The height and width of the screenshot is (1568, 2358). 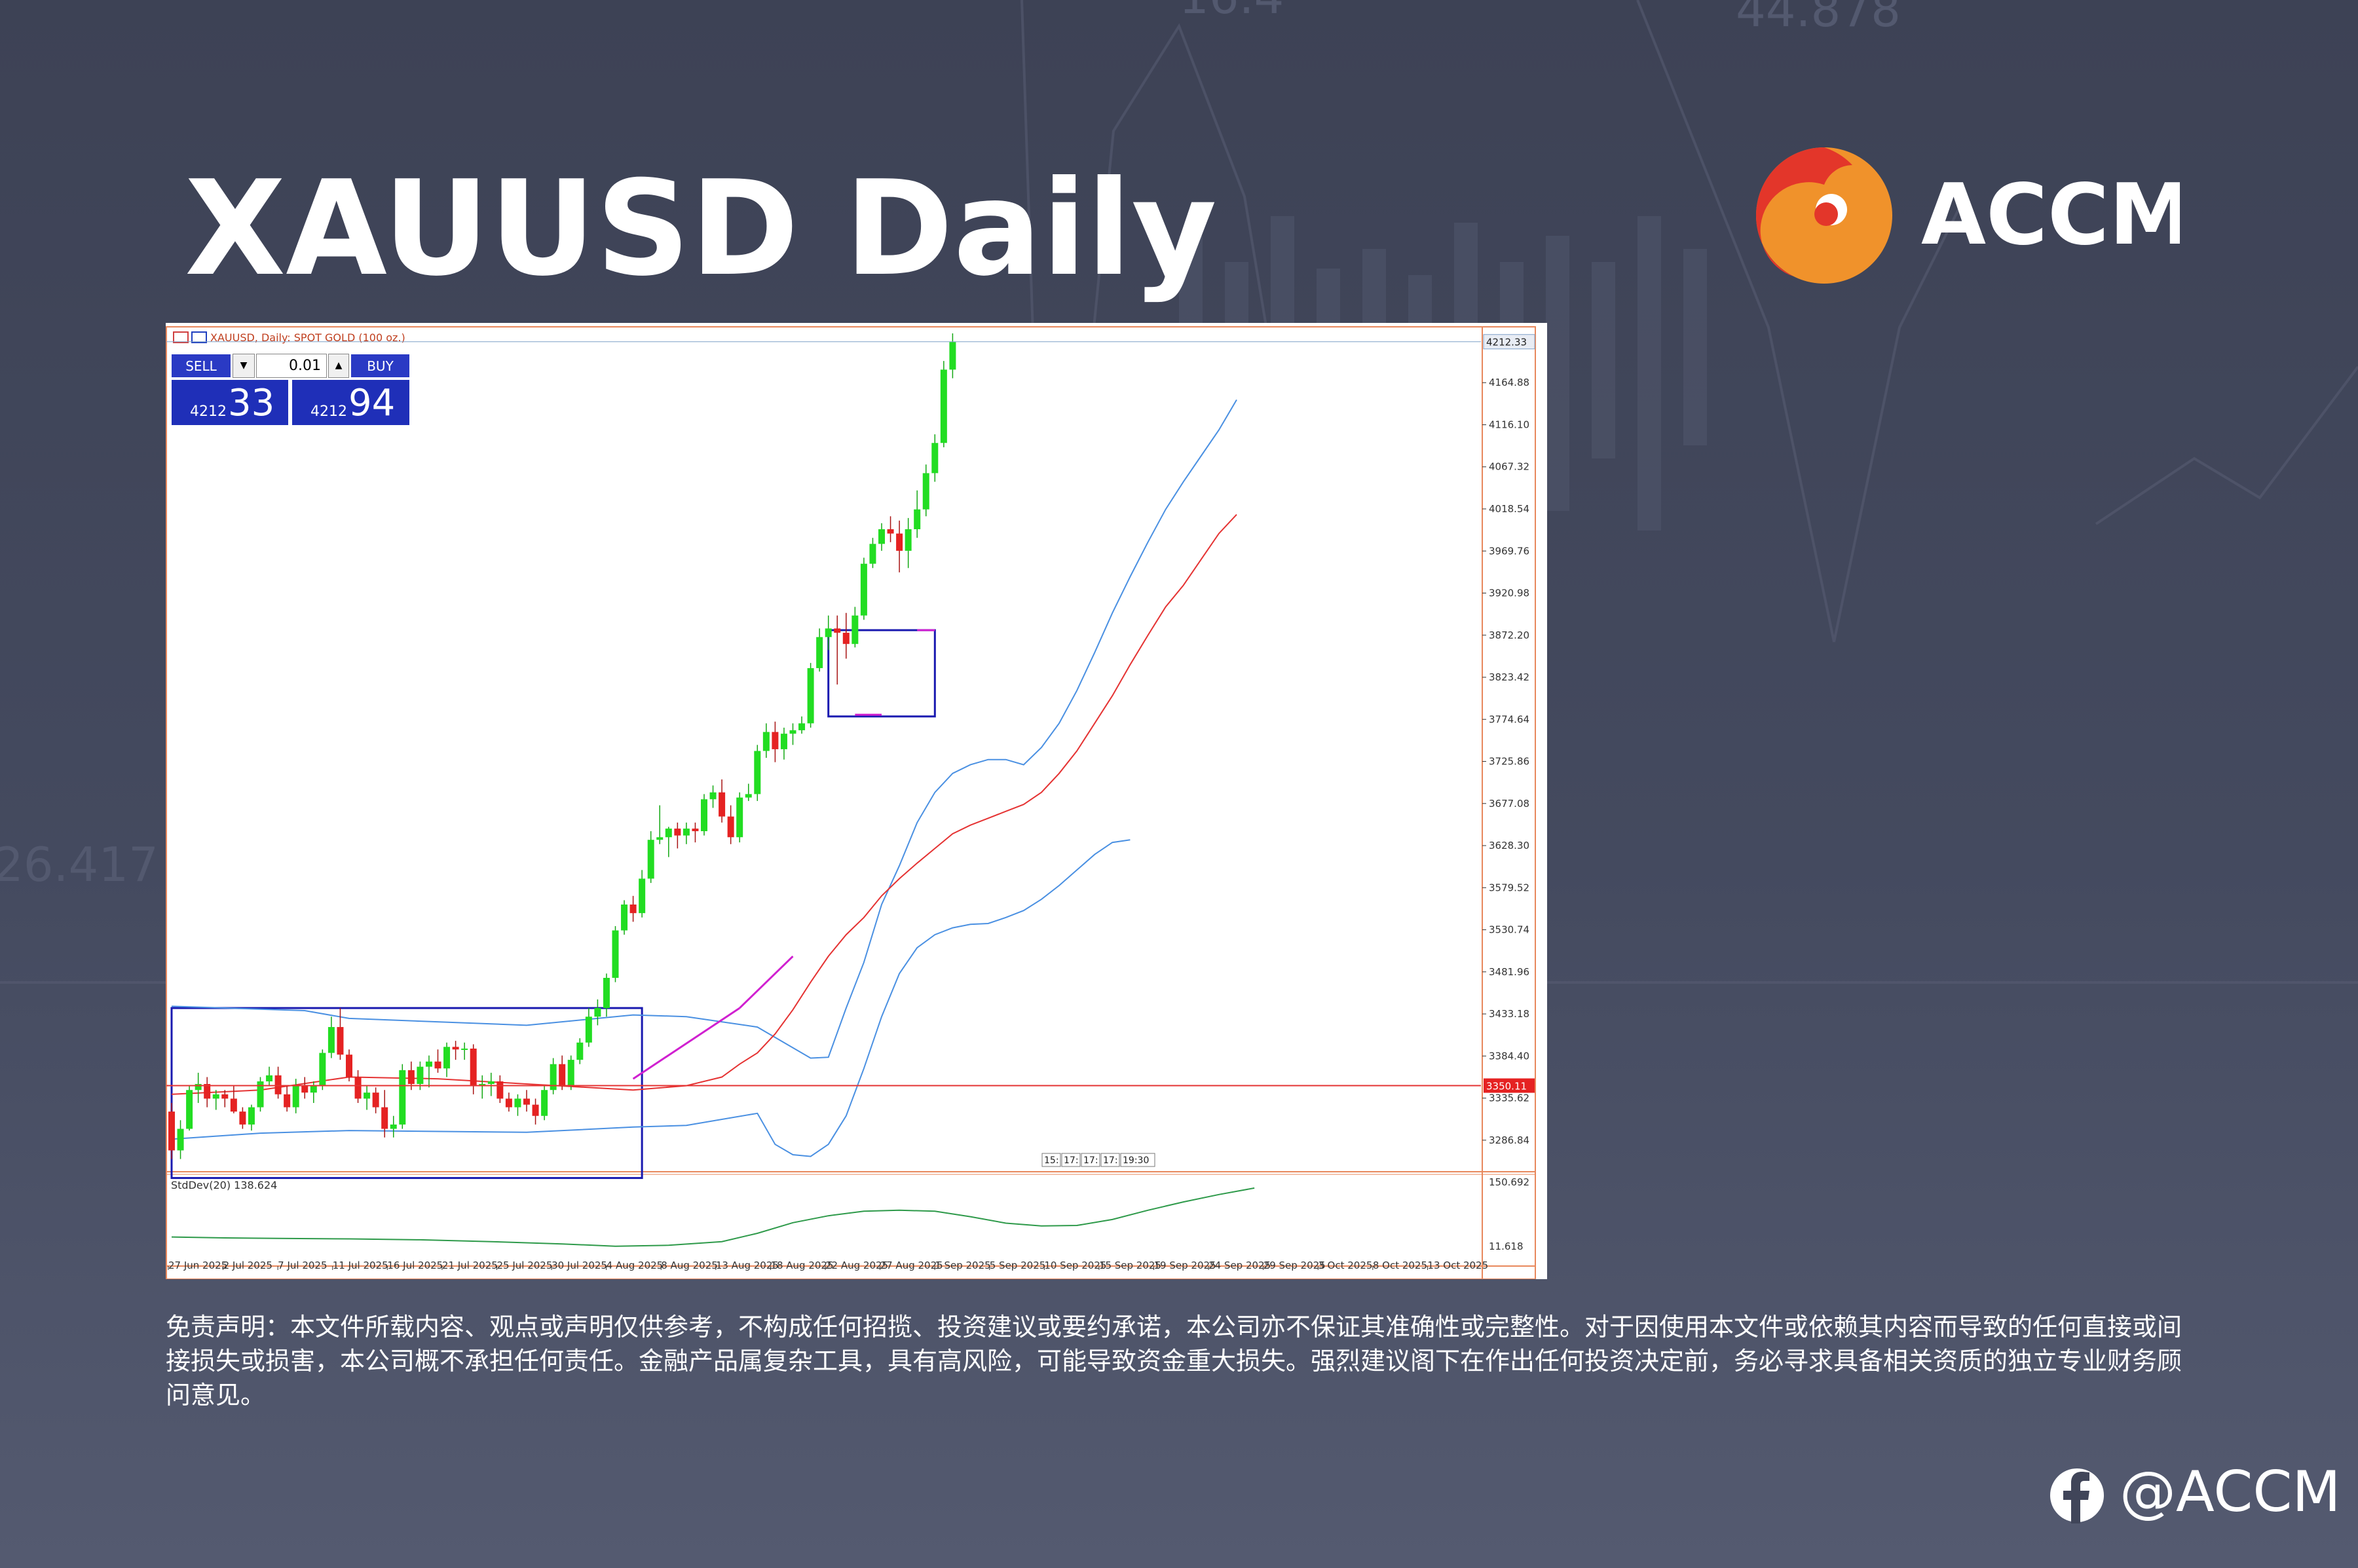 What do you see at coordinates (1240, 1265) in the screenshot?
I see `x-tick-label: 24 Sep 2025` at bounding box center [1240, 1265].